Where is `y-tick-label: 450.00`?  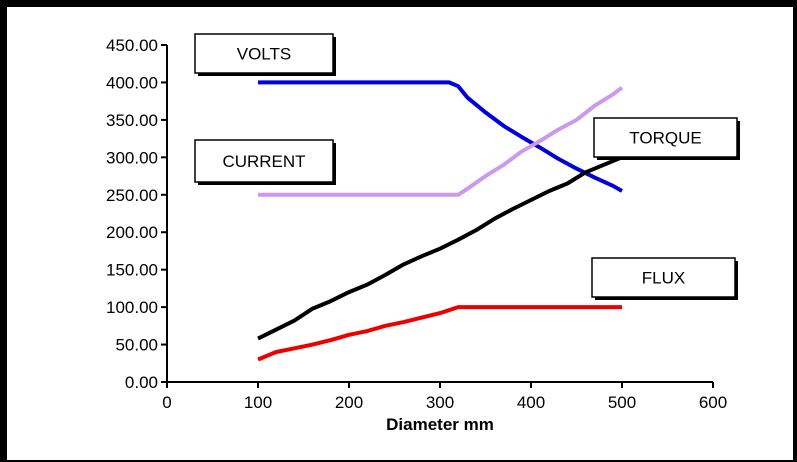
y-tick-label: 450.00 is located at coordinates (132, 45).